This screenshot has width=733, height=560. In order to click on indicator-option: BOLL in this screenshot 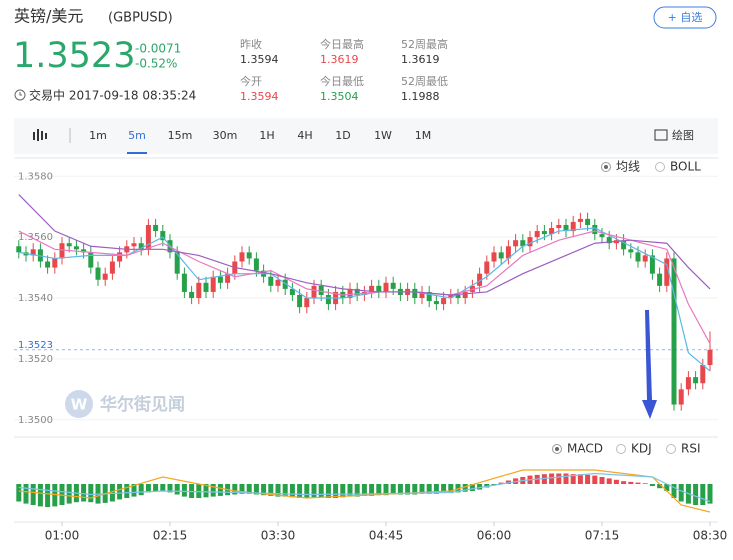, I will do `click(685, 167)`.